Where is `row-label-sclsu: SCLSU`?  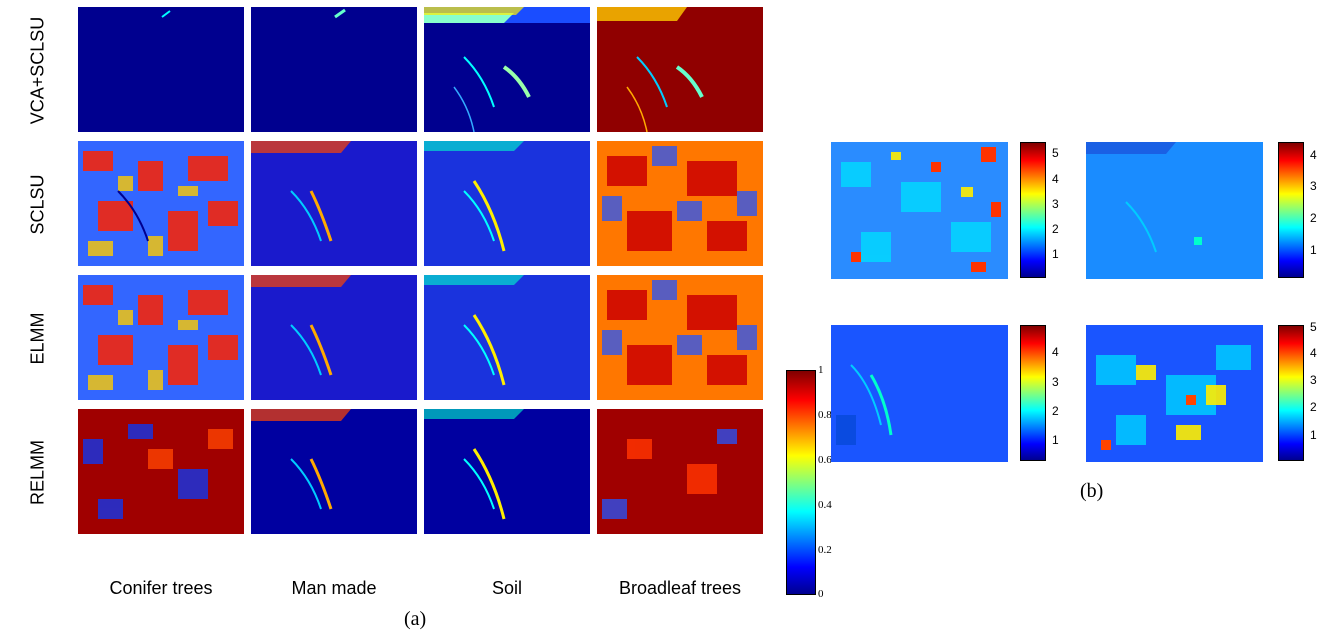 row-label-sclsu: SCLSU is located at coordinates (37, 204).